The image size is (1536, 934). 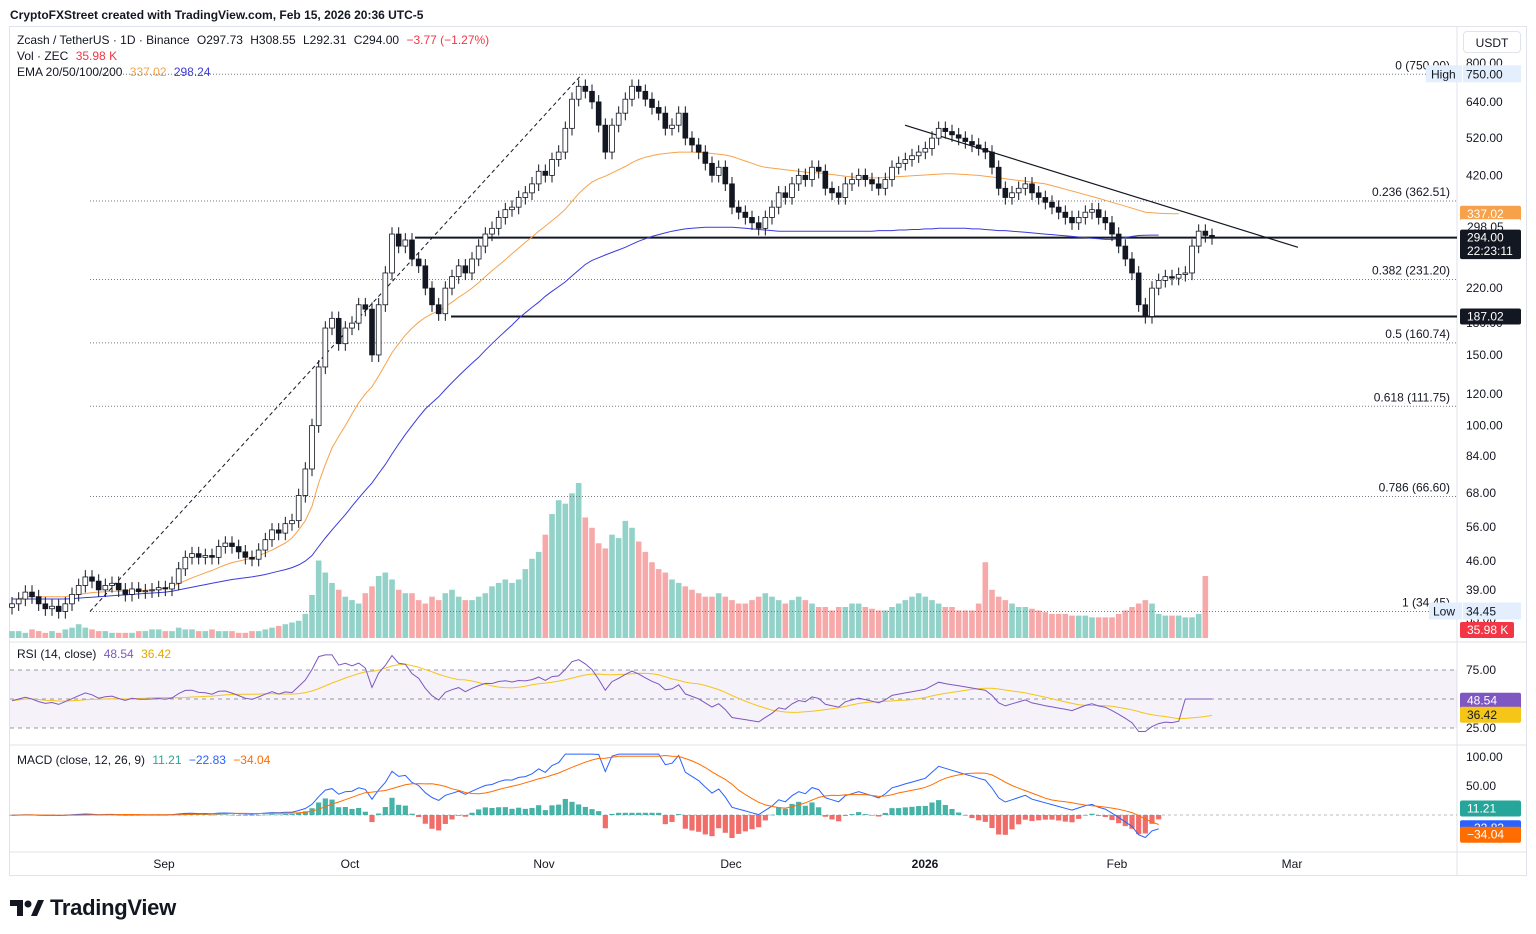 What do you see at coordinates (1487, 630) in the screenshot?
I see `volume-badge` at bounding box center [1487, 630].